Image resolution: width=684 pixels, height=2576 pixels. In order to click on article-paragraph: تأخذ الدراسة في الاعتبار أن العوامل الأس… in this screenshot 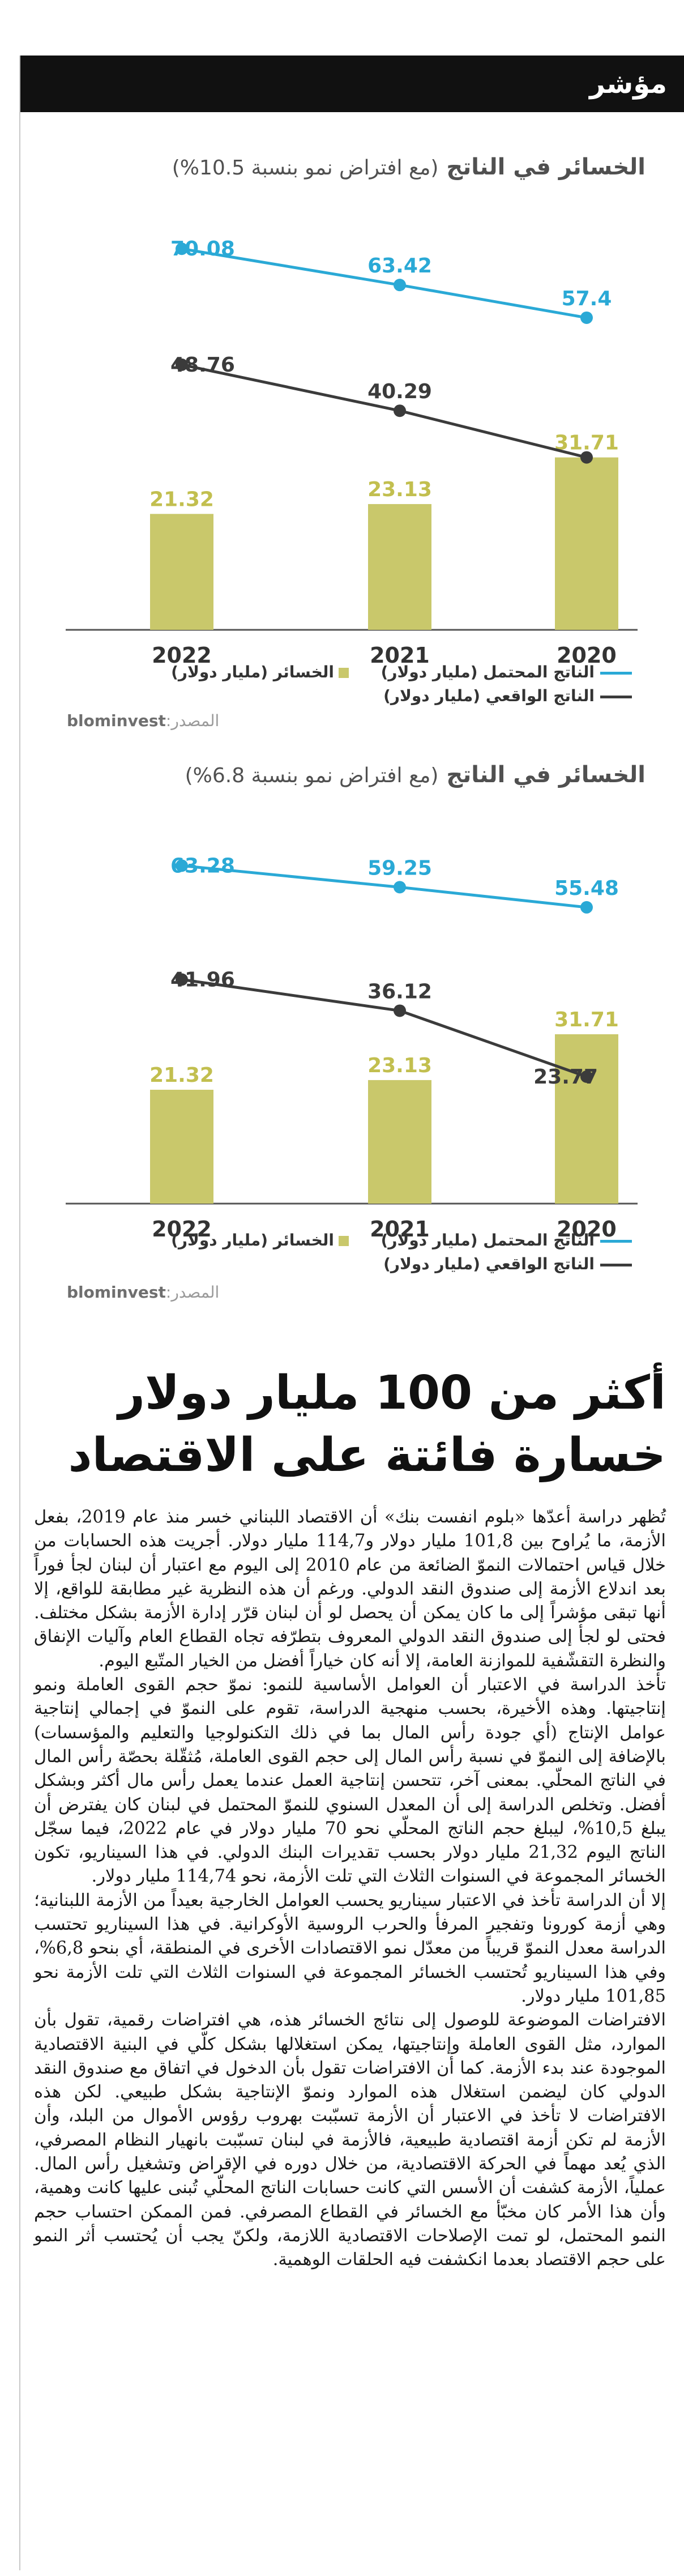, I will do `click(350, 1781)`.